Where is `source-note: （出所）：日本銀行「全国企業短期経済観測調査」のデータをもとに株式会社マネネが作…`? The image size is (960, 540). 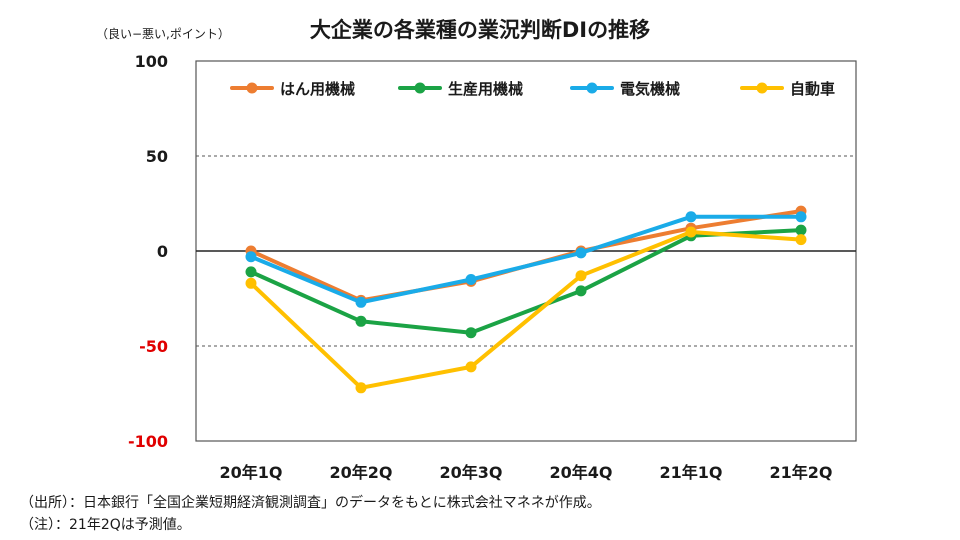 source-note: （出所）：日本銀行「全国企業短期経済観測調査」のデータをもとに株式会社マネネが作… is located at coordinates (310, 503).